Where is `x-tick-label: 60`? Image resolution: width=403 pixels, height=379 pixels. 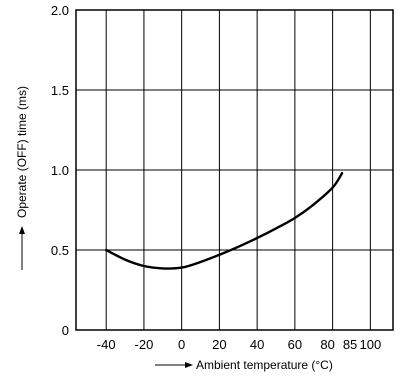
x-tick-label: 60 is located at coordinates (295, 344).